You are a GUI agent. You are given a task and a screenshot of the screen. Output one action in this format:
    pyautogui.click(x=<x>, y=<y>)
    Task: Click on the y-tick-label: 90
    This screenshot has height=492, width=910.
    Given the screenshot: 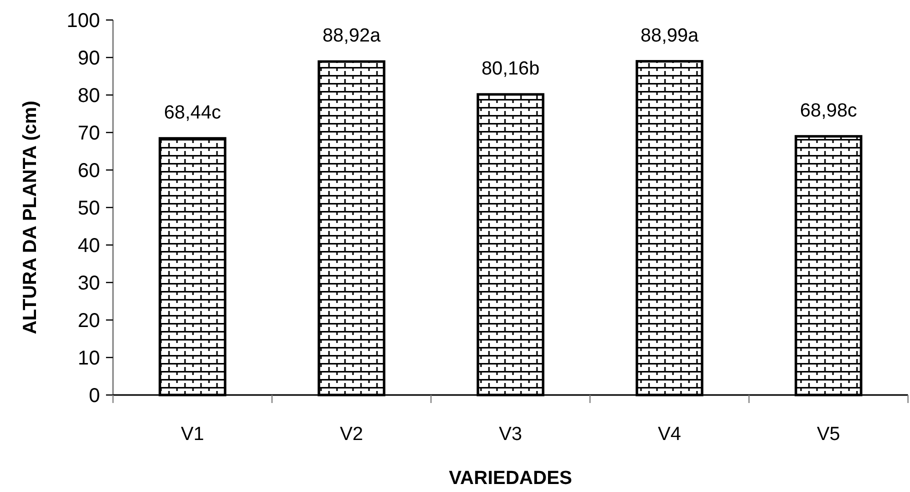 What is the action you would take?
    pyautogui.click(x=89, y=59)
    